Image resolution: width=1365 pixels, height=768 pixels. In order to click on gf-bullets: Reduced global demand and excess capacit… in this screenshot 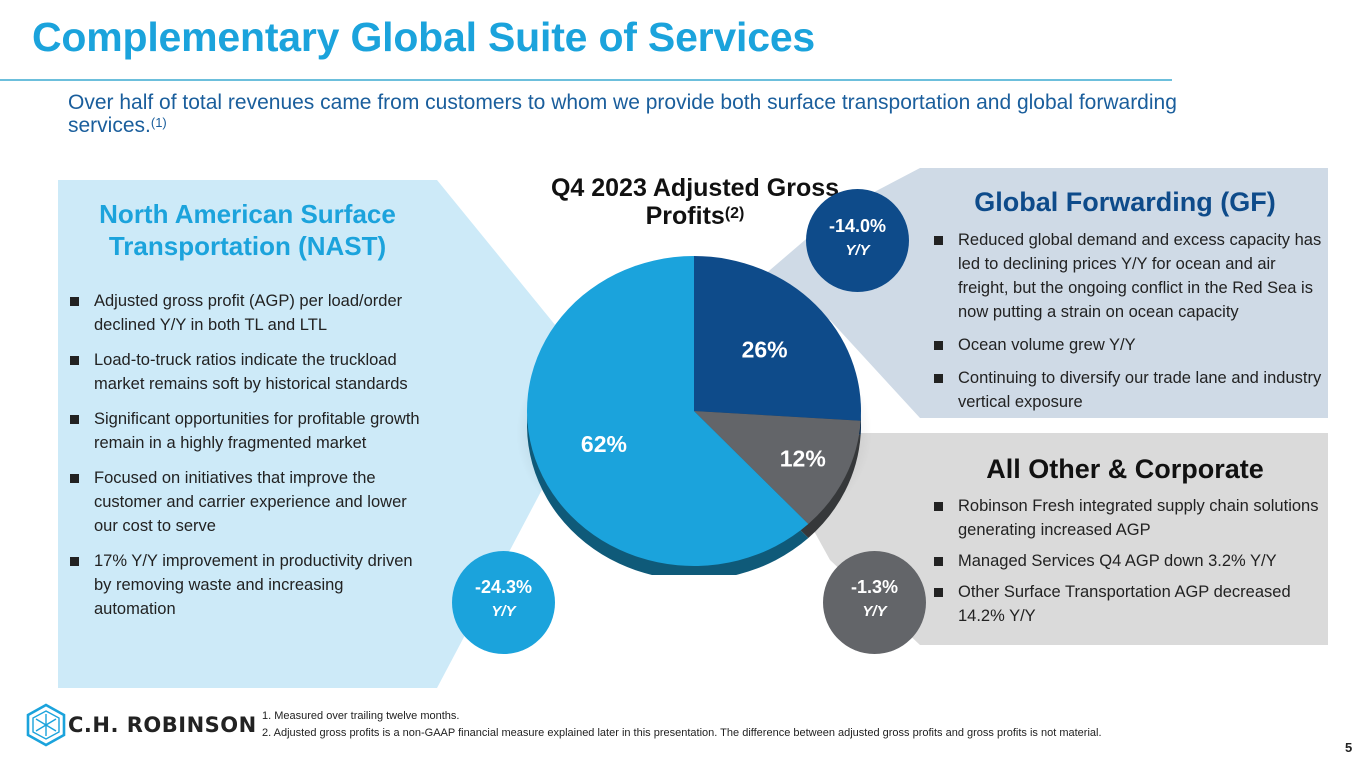, I will do `click(1129, 325)`.